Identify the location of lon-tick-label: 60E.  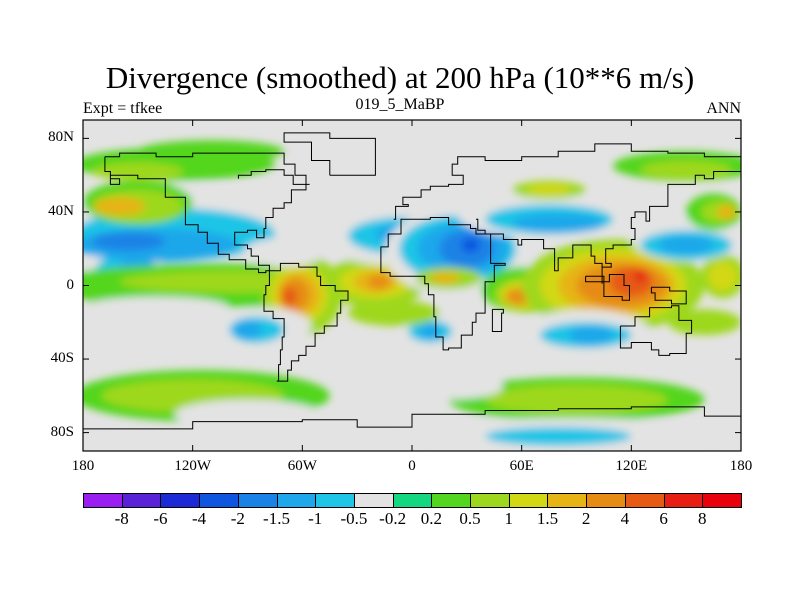
(521, 466).